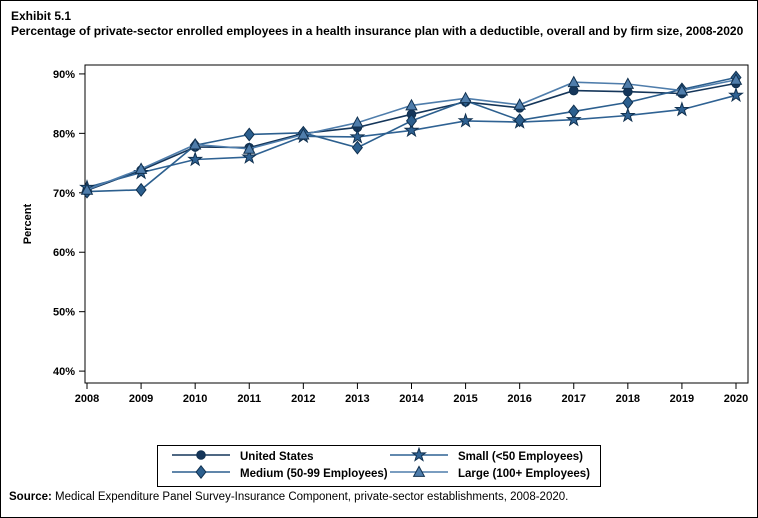 The width and height of the screenshot is (758, 518). Describe the element at coordinates (520, 457) in the screenshot. I see `legend-label-small: Small (<50 Employees)` at that location.